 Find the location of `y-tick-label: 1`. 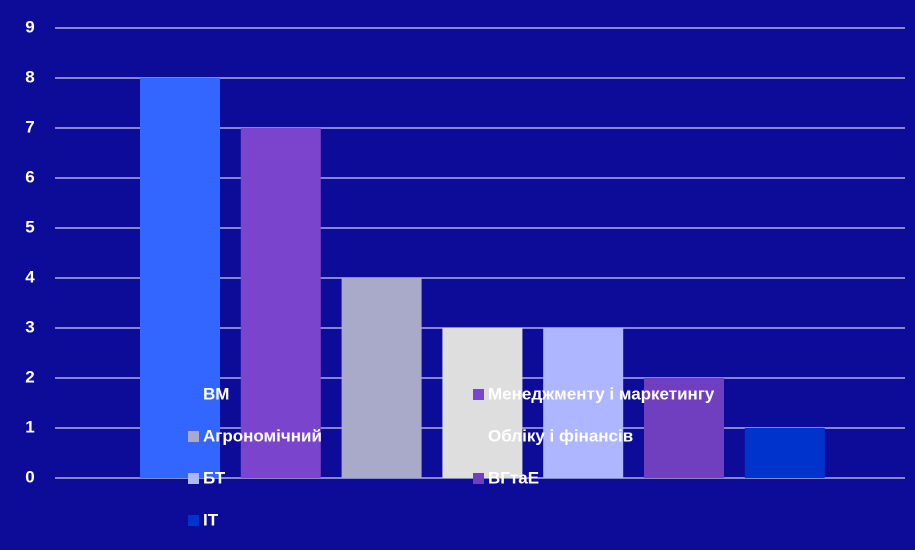

y-tick-label: 1 is located at coordinates (29, 426).